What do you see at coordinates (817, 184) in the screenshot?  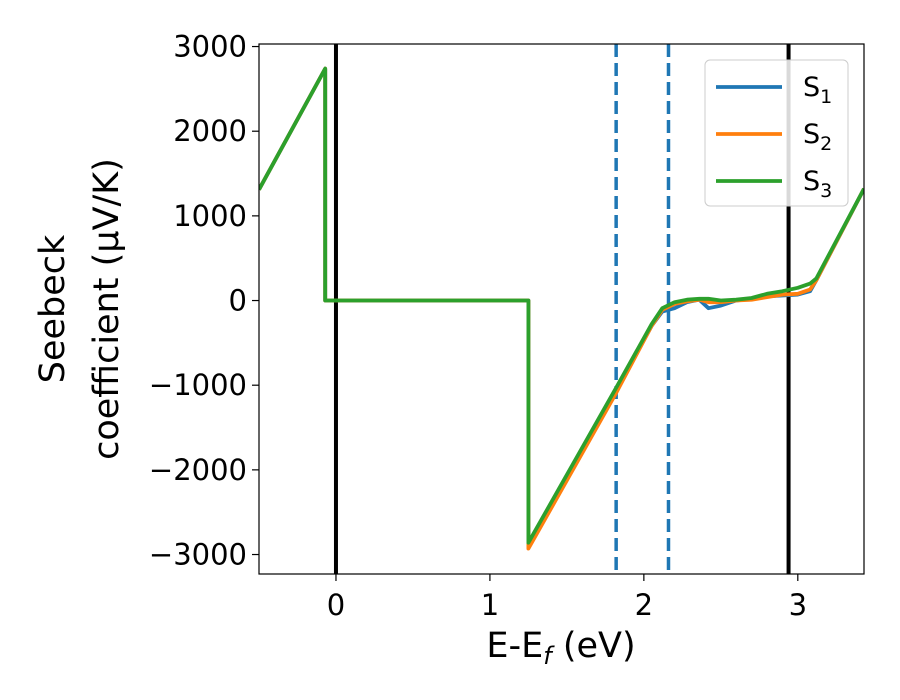 I see `legend-label-3: S3` at bounding box center [817, 184].